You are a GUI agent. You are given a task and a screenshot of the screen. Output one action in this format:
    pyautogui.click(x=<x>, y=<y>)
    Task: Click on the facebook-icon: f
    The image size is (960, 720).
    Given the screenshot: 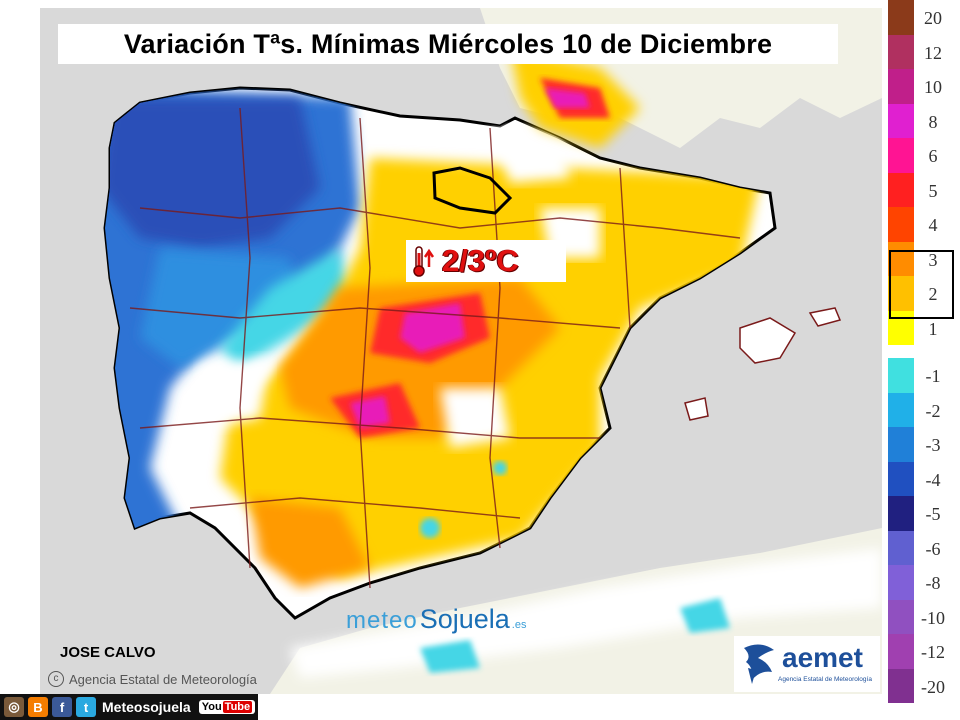 What is the action you would take?
    pyautogui.click(x=62, y=707)
    